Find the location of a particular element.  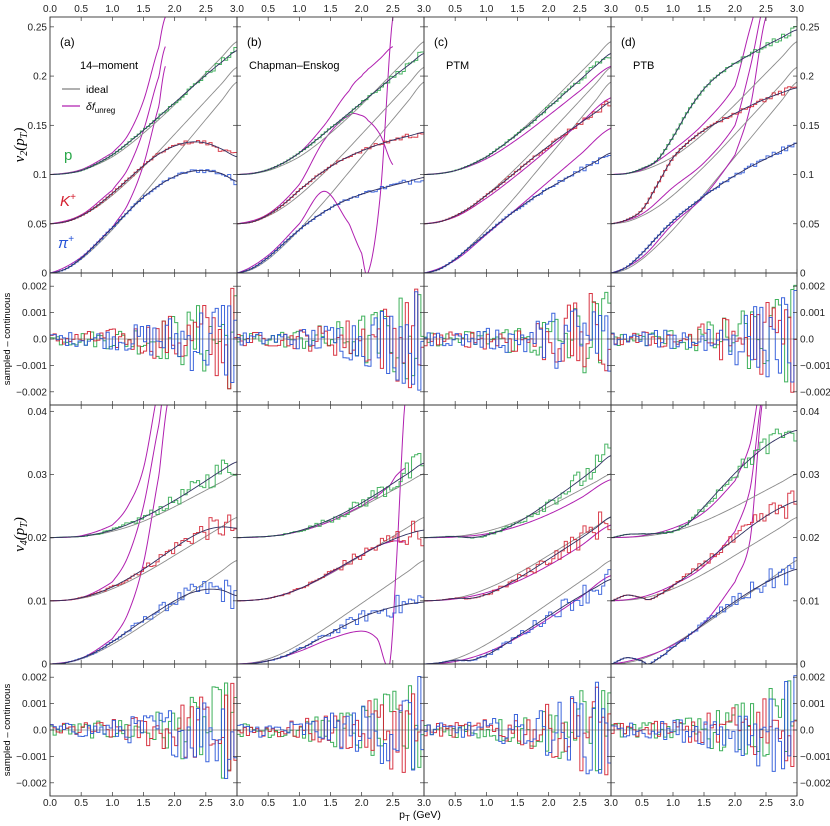

legend-label-unreg: δfunreg is located at coordinates (100, 108).